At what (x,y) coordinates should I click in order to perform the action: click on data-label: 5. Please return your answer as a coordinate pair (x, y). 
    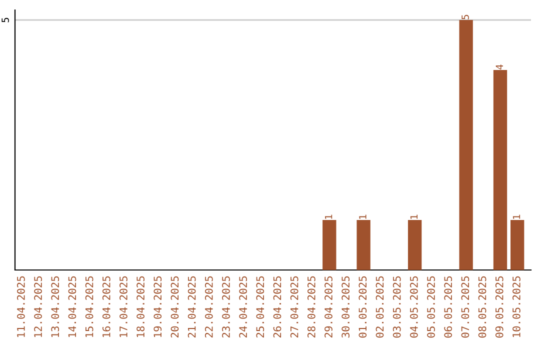
    Looking at the image, I should click on (465, 17).